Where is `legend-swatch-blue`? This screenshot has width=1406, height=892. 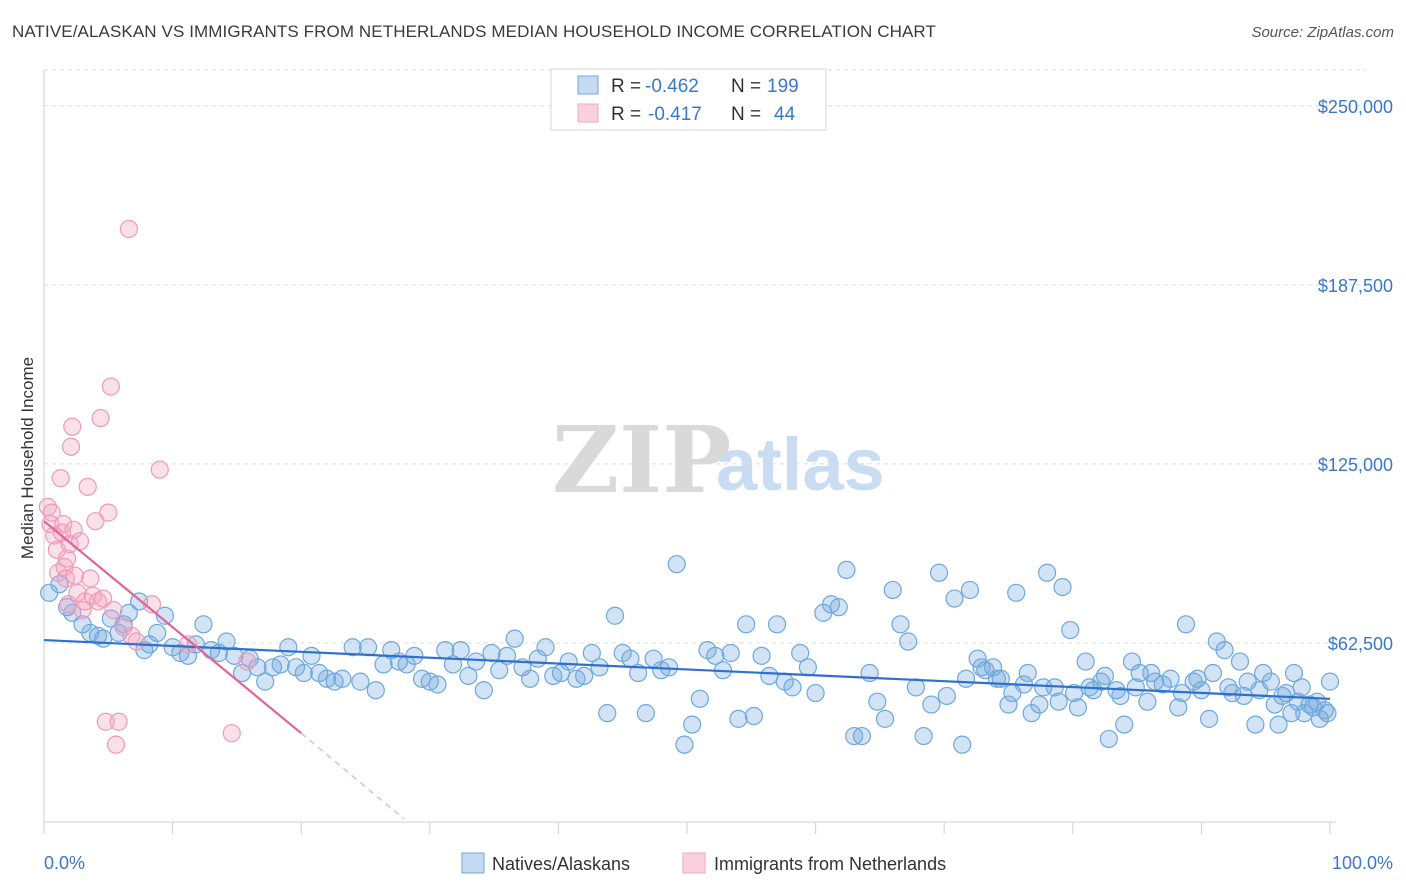
legend-swatch-blue is located at coordinates (588, 85).